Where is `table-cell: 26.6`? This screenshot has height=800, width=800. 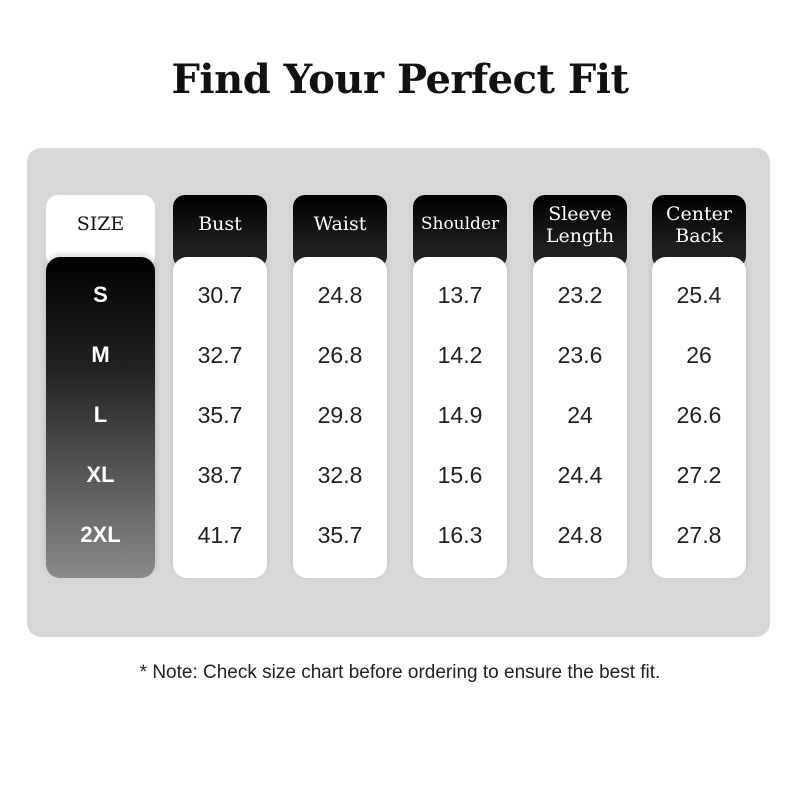
table-cell: 26.6 is located at coordinates (699, 415).